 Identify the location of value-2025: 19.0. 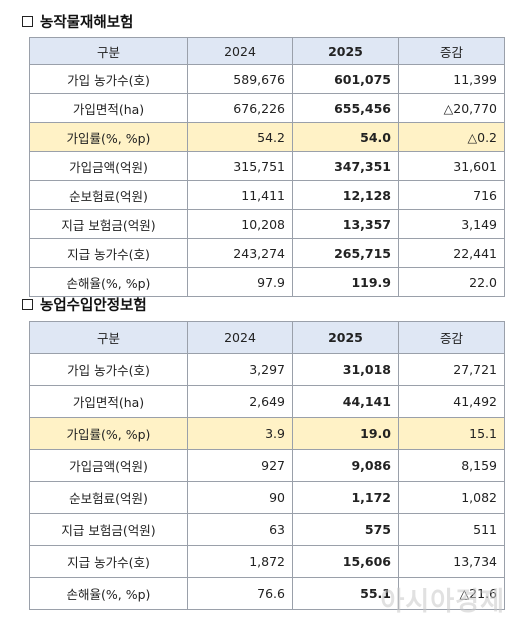
(345, 433).